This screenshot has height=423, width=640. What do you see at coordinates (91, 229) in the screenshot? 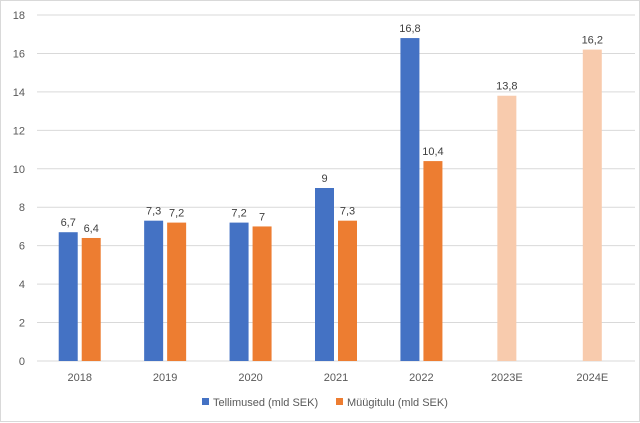
I see `data-label: 6,4` at bounding box center [91, 229].